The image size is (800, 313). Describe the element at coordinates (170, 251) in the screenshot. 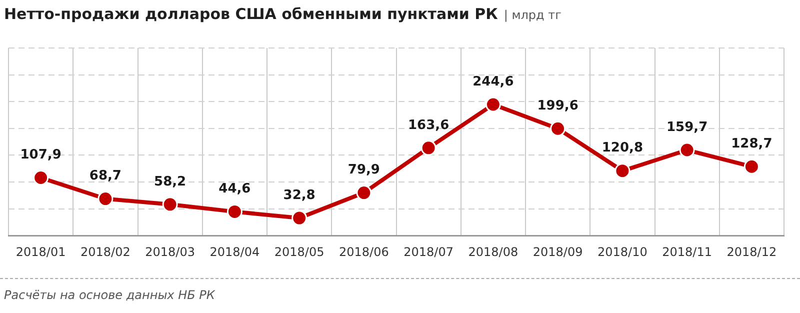

I see `x-tick-label: 2018/03` at that location.